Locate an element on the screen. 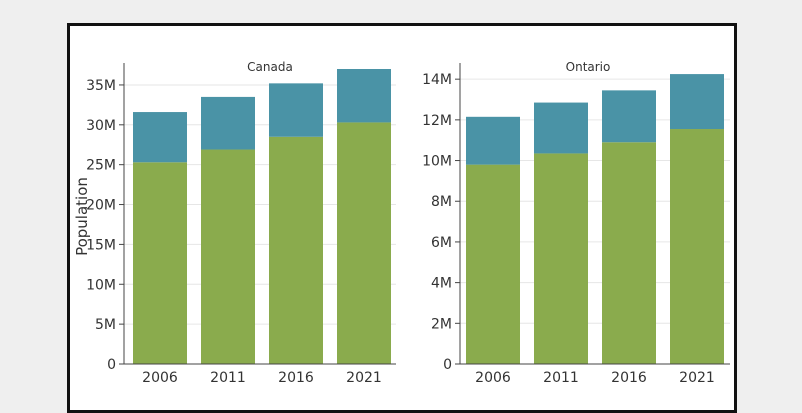 This screenshot has height=413, width=802. ontario-xtick-label: 2021 is located at coordinates (697, 378).